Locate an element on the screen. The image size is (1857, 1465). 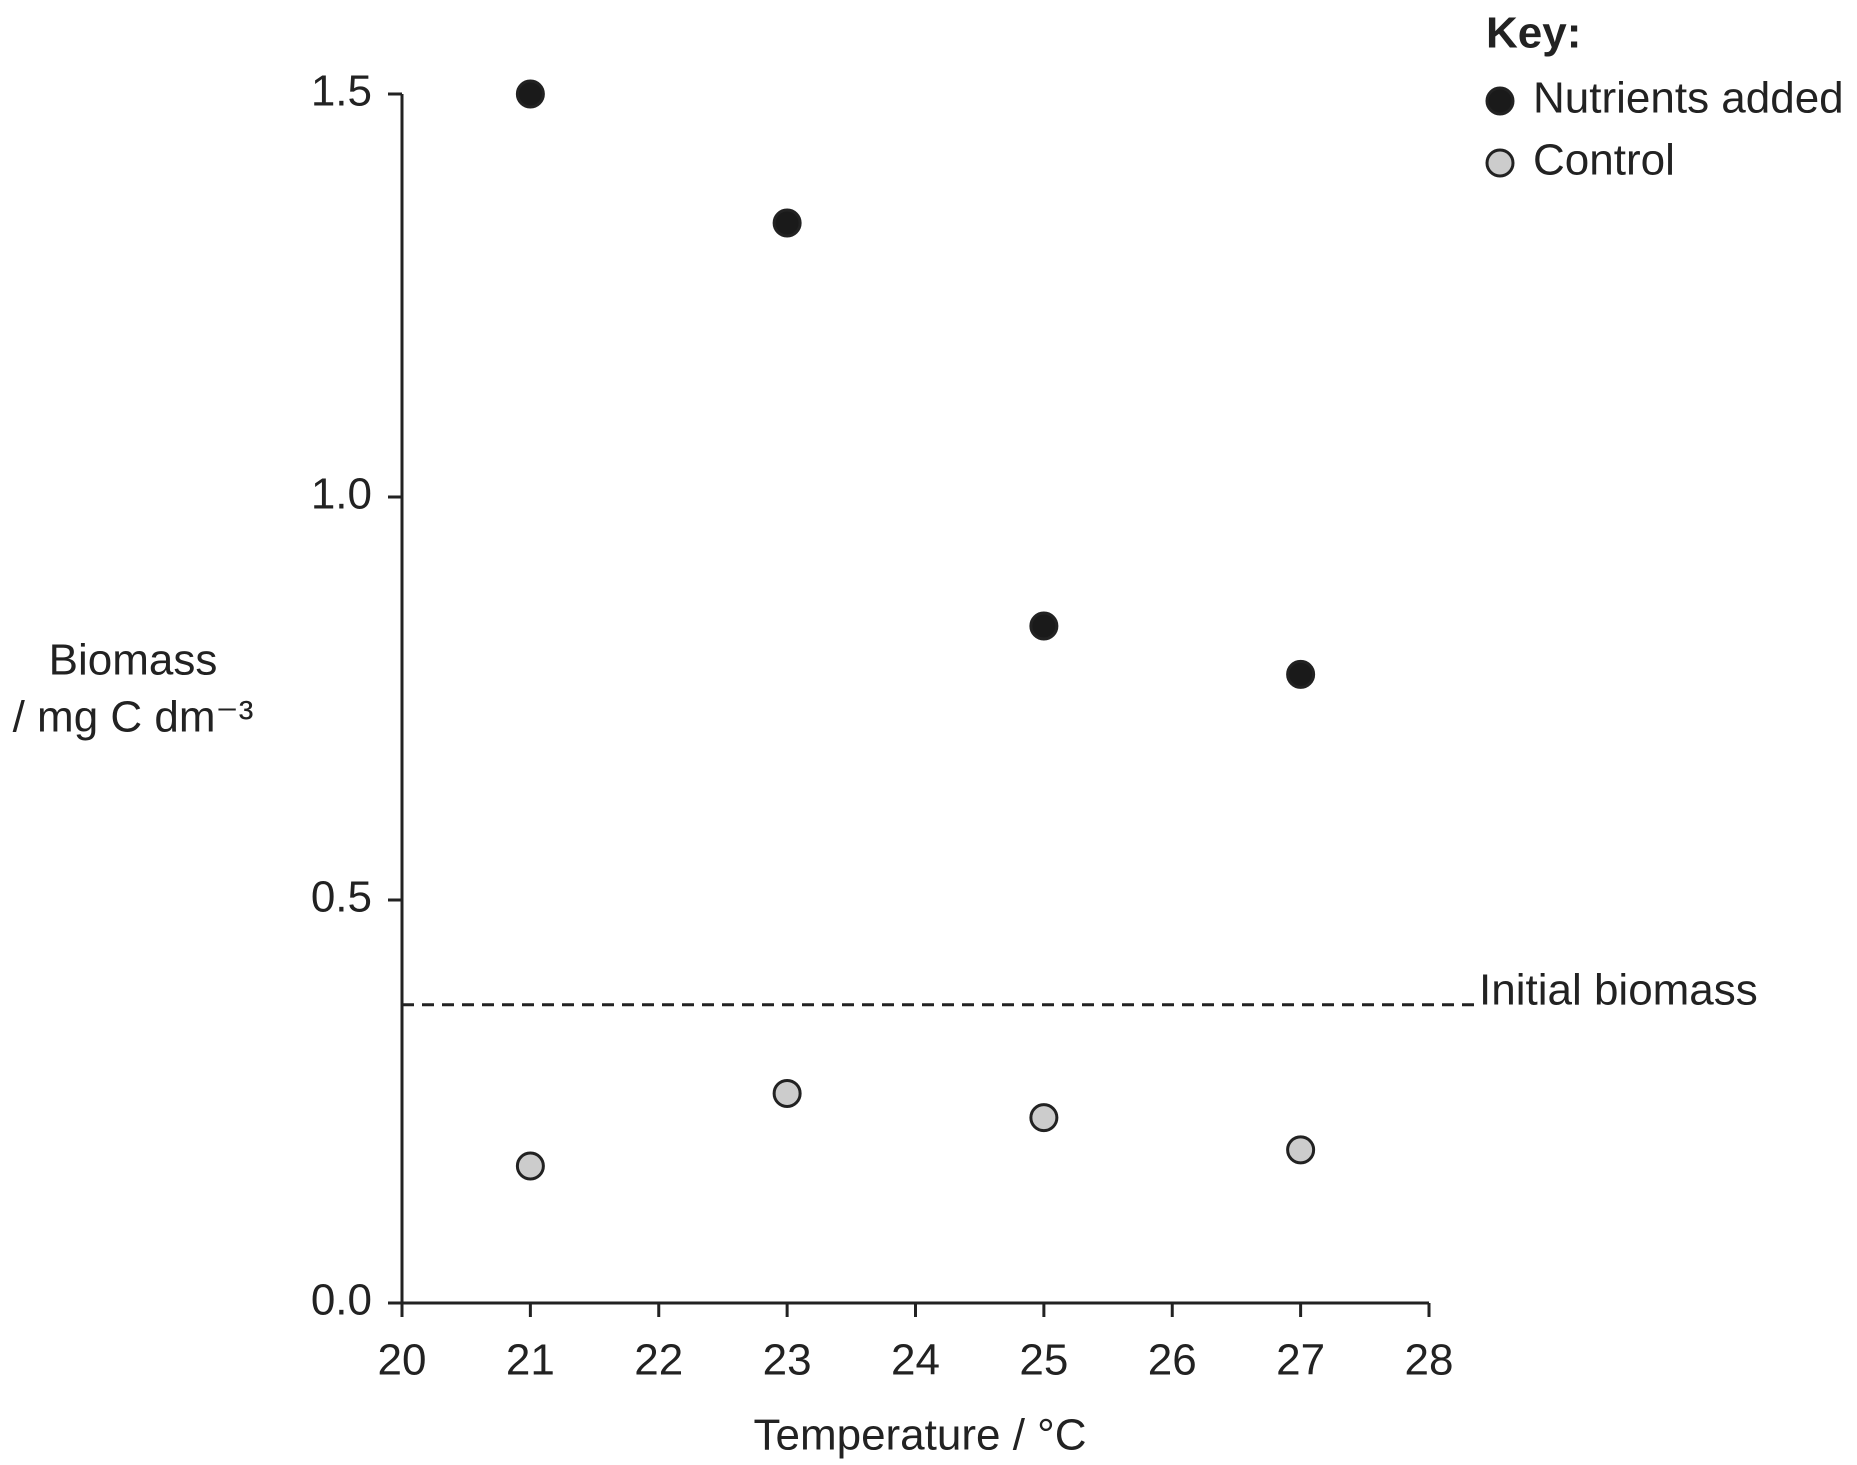
x-tick-label: 23 is located at coordinates (787, 1360).